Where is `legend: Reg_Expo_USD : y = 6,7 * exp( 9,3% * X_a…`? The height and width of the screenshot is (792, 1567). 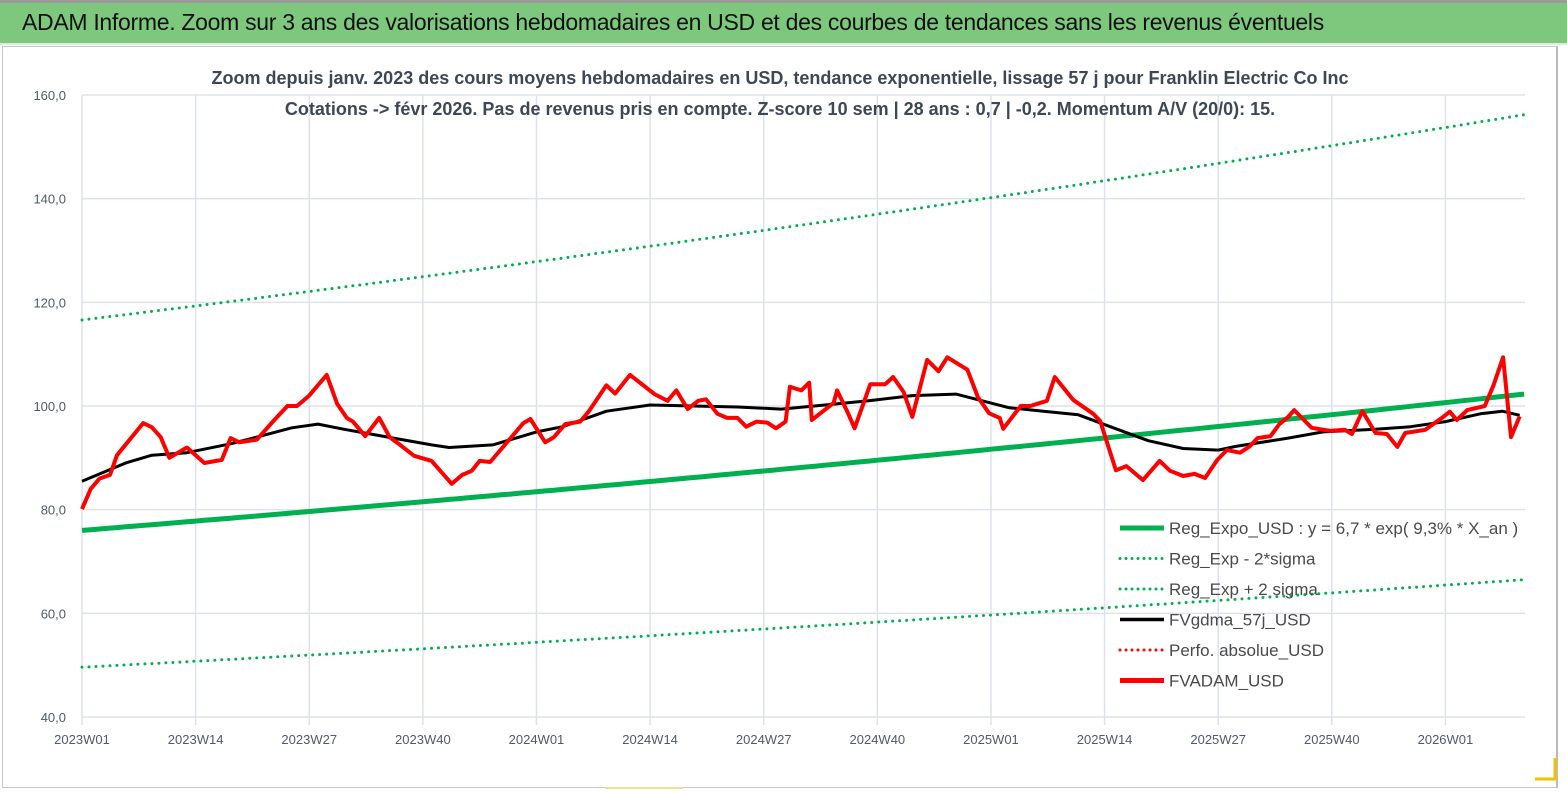 legend: Reg_Expo_USD : y = 6,7 * exp( 9,3% * X_a… is located at coordinates (1318, 605).